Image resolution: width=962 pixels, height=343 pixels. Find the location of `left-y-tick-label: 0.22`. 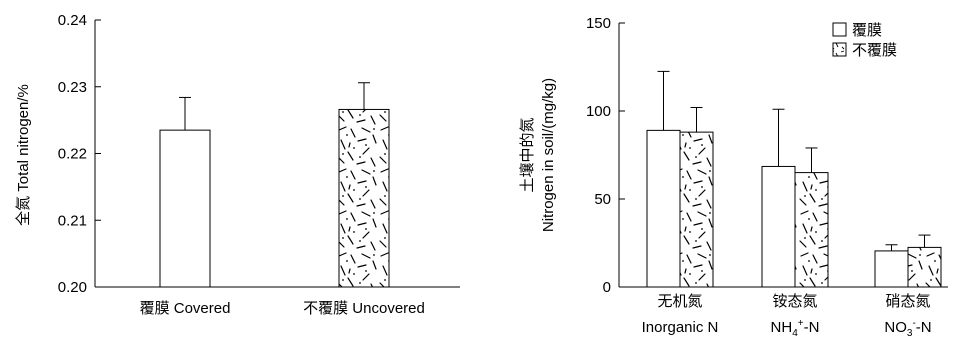

left-y-tick-label: 0.22 is located at coordinates (72, 154).